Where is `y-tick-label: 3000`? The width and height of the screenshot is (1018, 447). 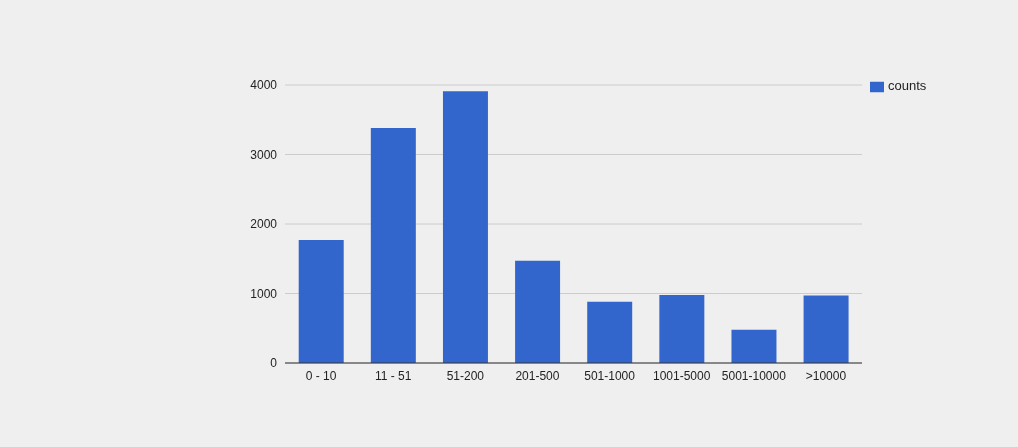
y-tick-label: 3000 is located at coordinates (264, 154).